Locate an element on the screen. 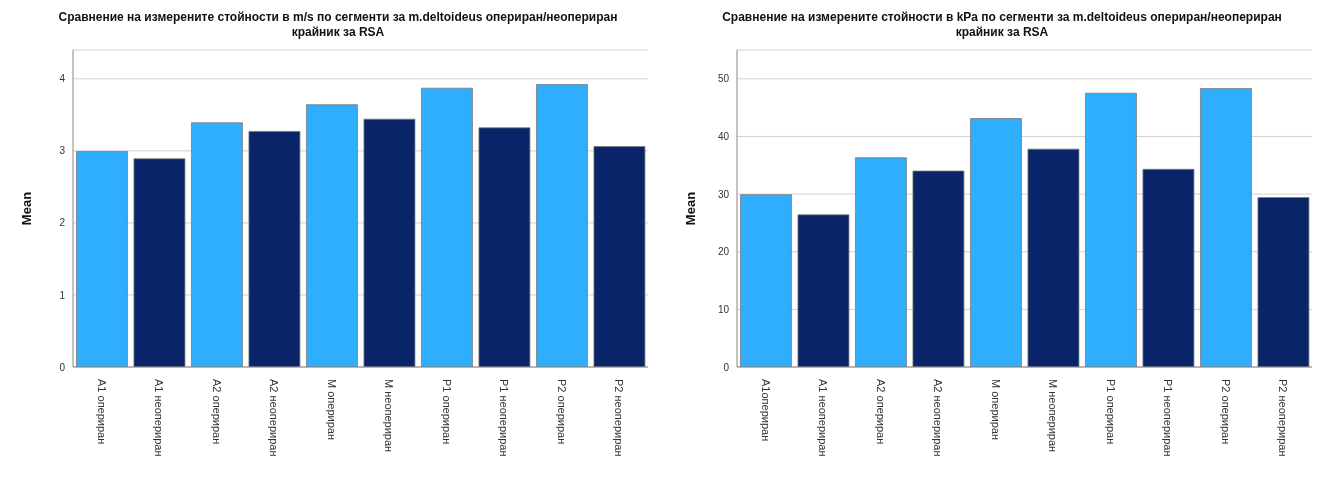 Image resolution: width=1335 pixels, height=484 pixels. y-tick-label: 2 is located at coordinates (62, 223).